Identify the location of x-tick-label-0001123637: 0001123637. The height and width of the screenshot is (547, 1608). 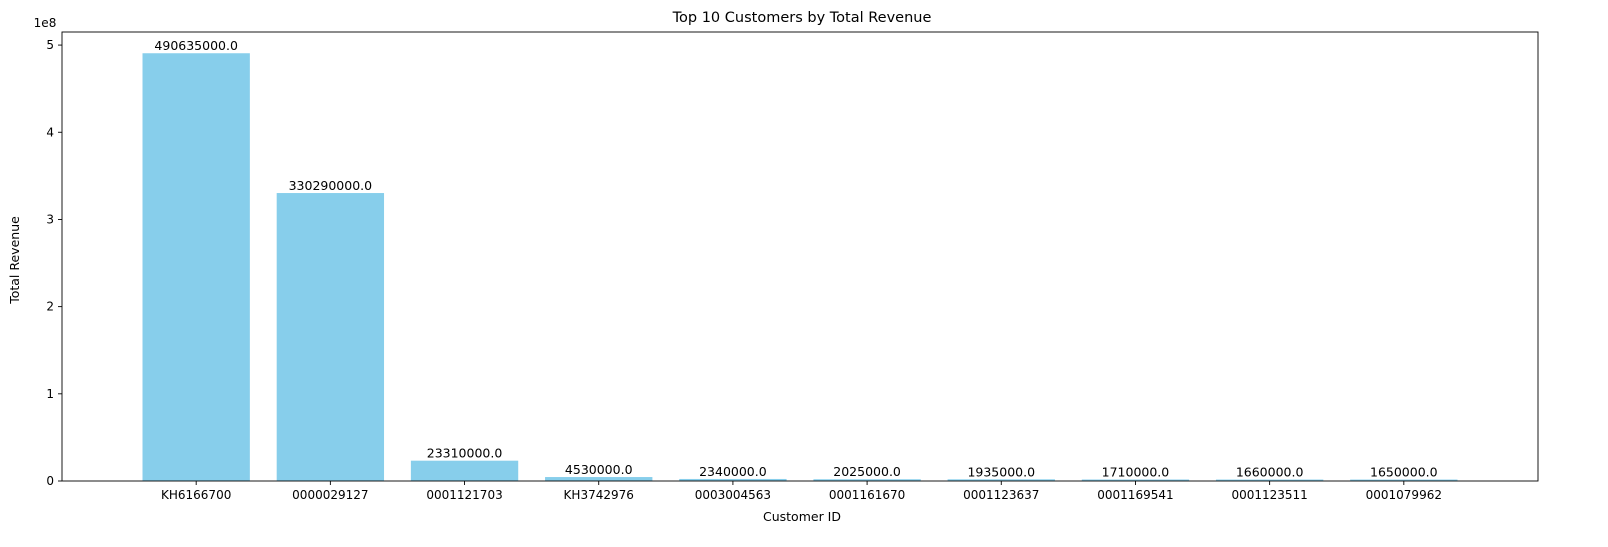
(1001, 495).